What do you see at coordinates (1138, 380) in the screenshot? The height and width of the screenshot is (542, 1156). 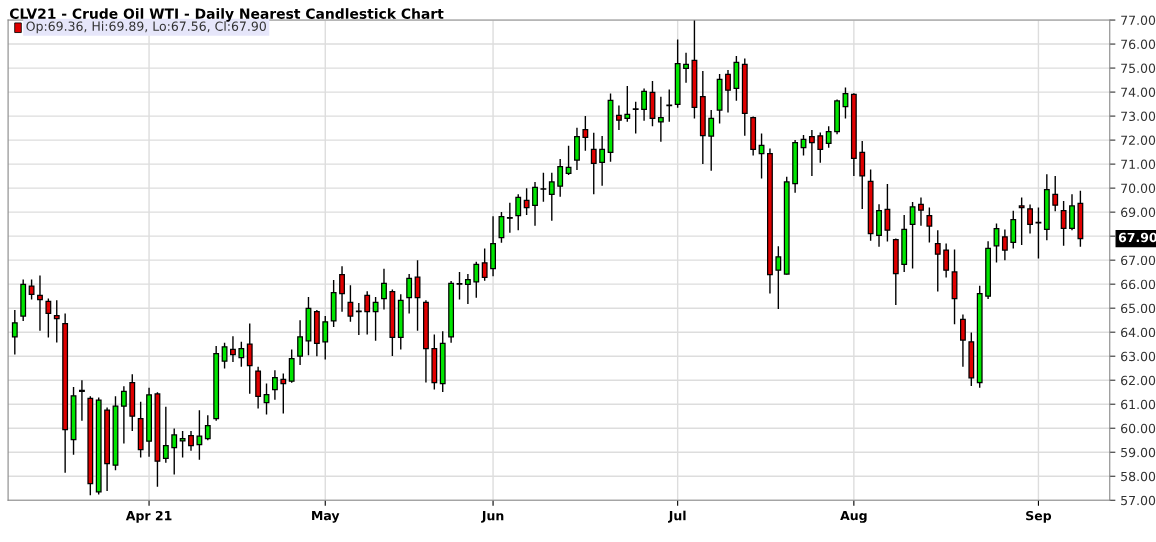 I see `y-tick-label: 62.00` at bounding box center [1138, 380].